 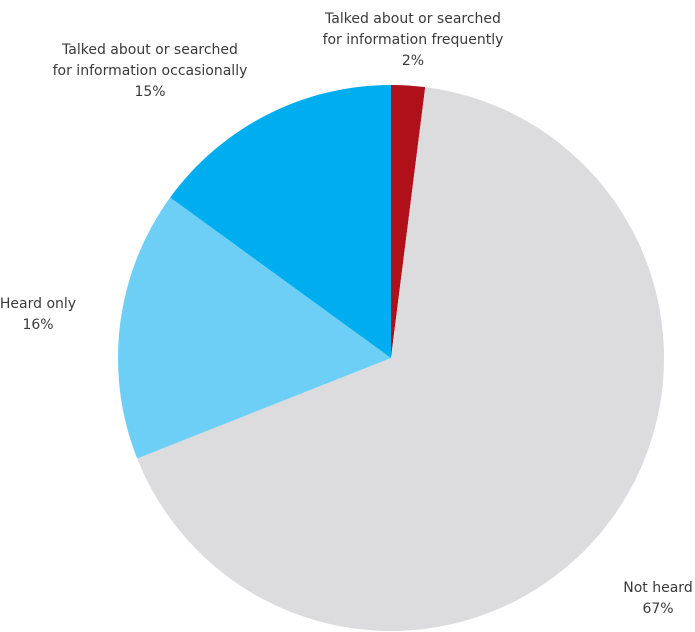 I want to click on pie-slice-label-line: for information occasionally, so click(x=150, y=71).